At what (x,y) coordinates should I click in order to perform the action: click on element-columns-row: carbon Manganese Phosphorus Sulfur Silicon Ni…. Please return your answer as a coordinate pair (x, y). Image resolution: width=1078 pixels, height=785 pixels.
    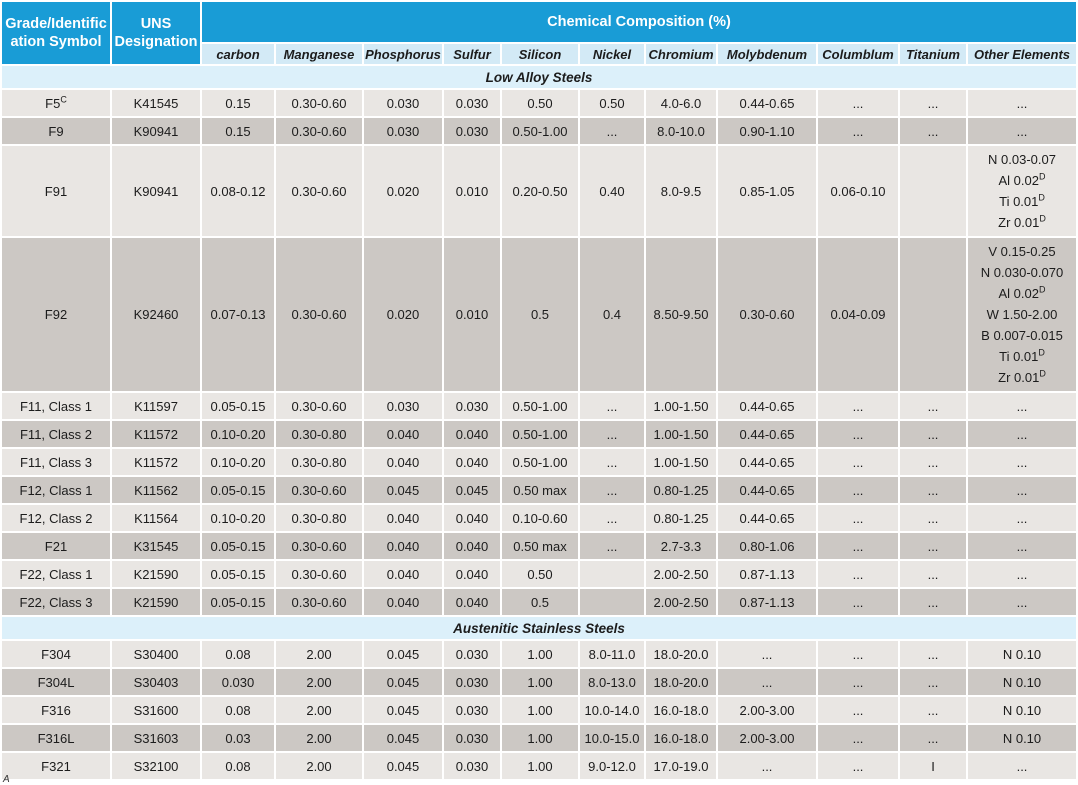
    Looking at the image, I should click on (539, 54).